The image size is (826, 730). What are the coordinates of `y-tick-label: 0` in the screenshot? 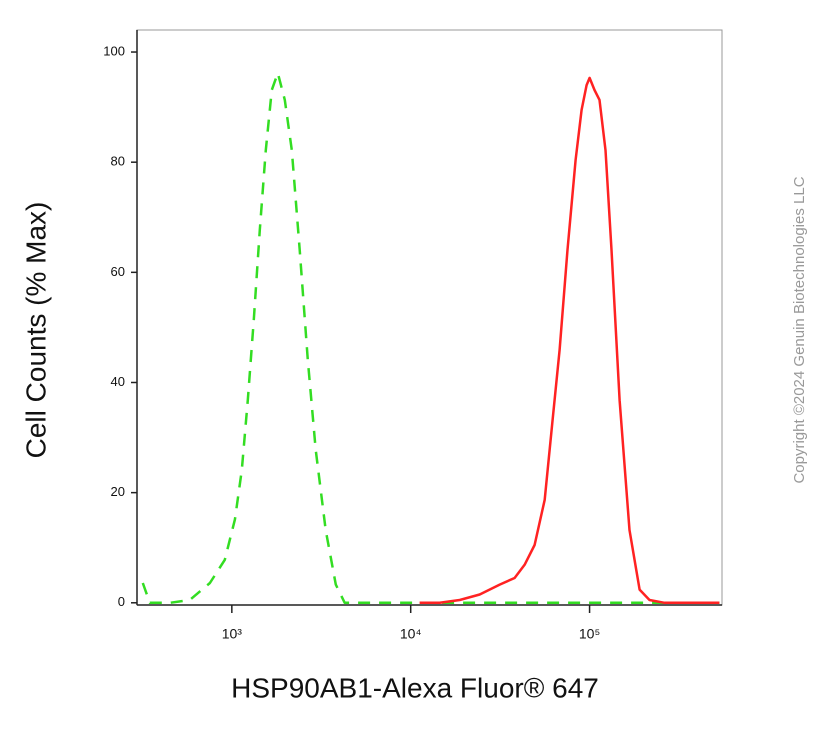 It's located at (121, 601).